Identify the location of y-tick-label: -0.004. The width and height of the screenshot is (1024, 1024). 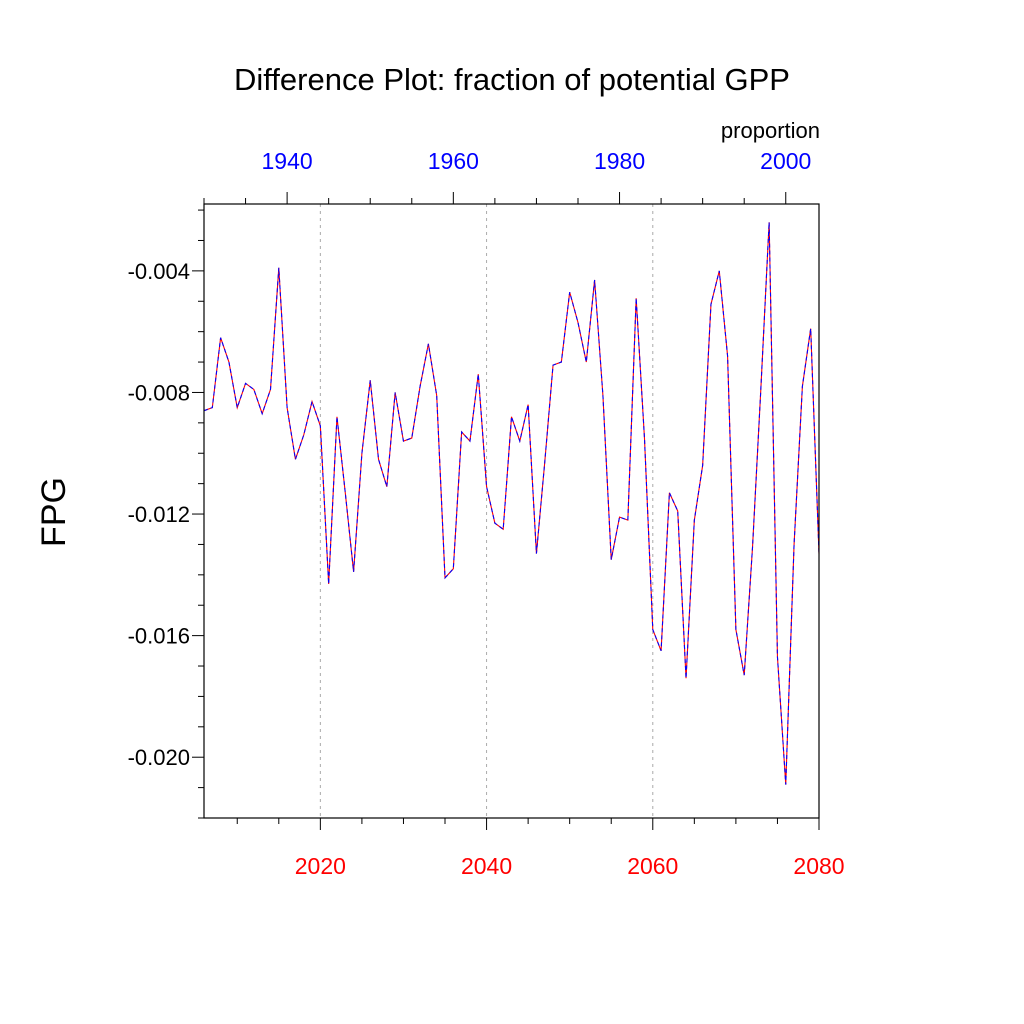
(159, 271).